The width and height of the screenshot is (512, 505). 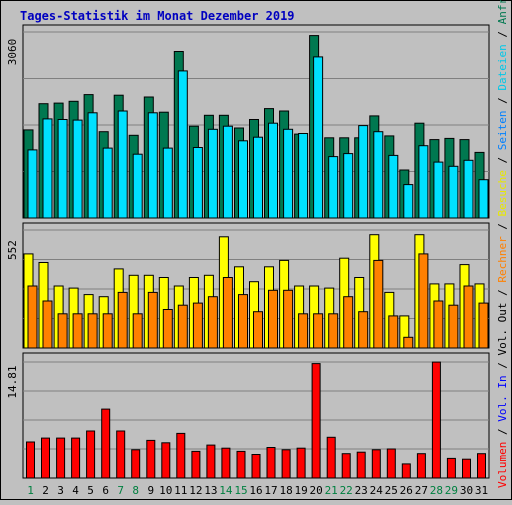 What do you see at coordinates (346, 490) in the screenshot?
I see `x-tick-label-day-22: 22` at bounding box center [346, 490].